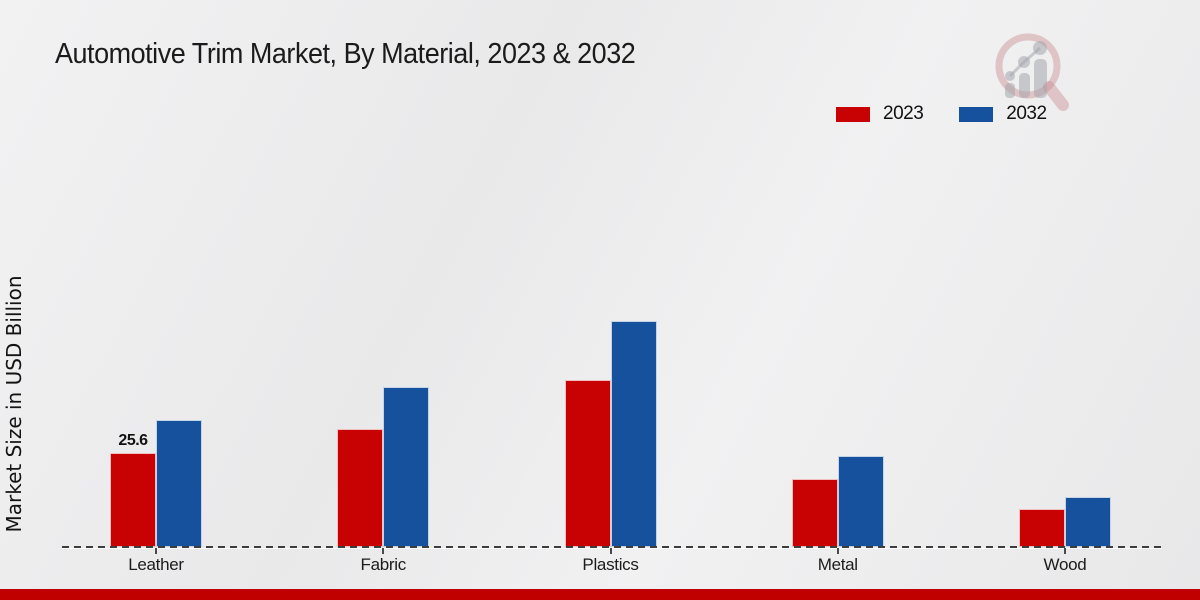 This screenshot has width=1200, height=600. What do you see at coordinates (156, 551) in the screenshot?
I see `x-axis-tick-leather` at bounding box center [156, 551].